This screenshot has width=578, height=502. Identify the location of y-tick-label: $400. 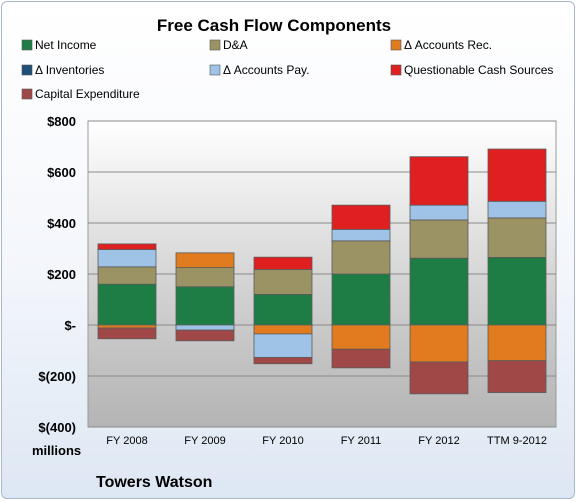
(61, 223).